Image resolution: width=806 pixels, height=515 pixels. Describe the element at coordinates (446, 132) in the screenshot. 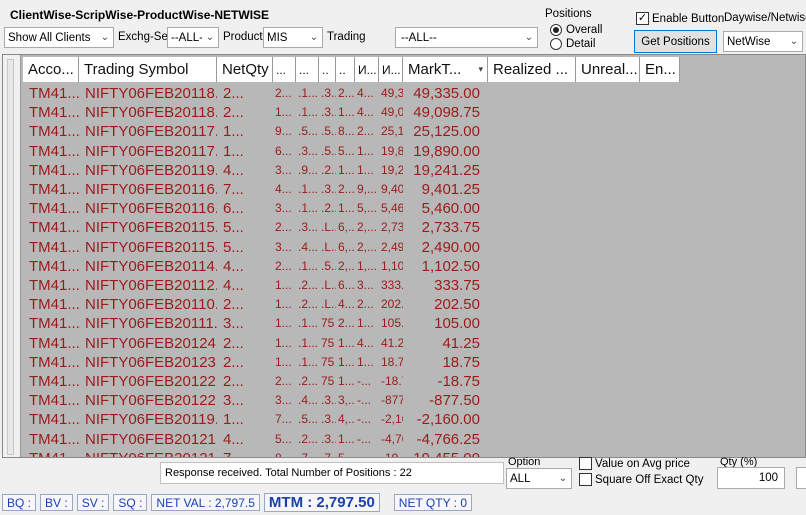

I see `table-cell: 25,125.00` at that location.